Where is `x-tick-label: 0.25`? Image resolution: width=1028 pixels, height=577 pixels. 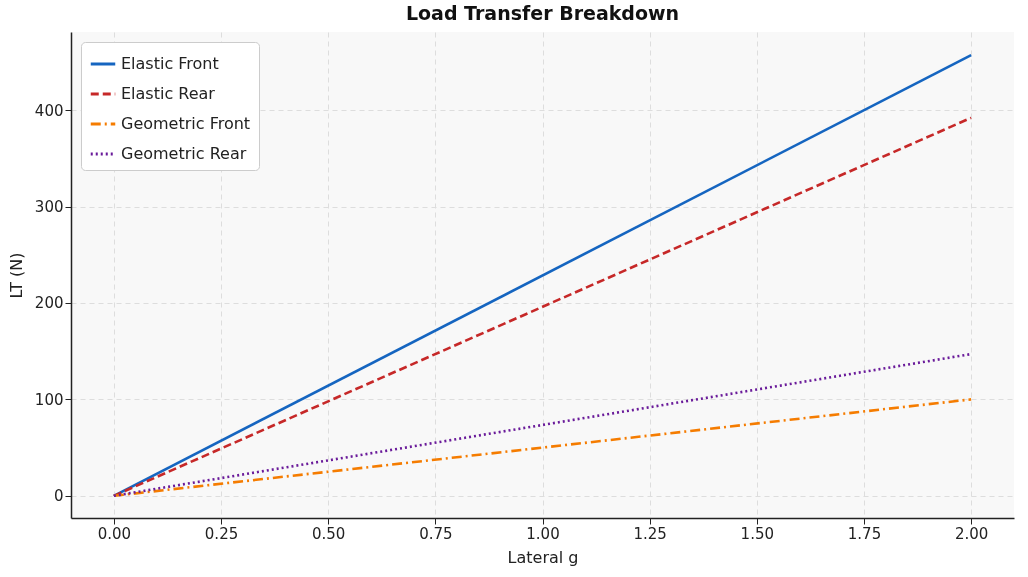
x-tick-label: 0.25 is located at coordinates (221, 533).